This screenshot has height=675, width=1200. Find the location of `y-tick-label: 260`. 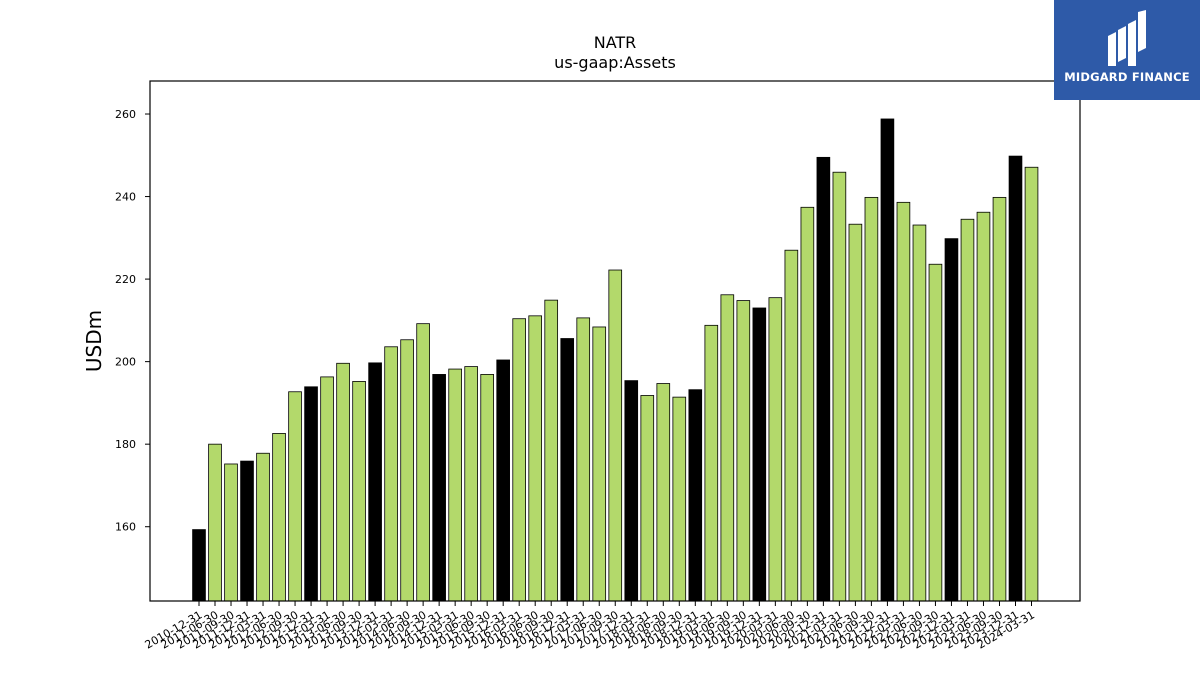

y-tick-label: 260 is located at coordinates (125, 114).